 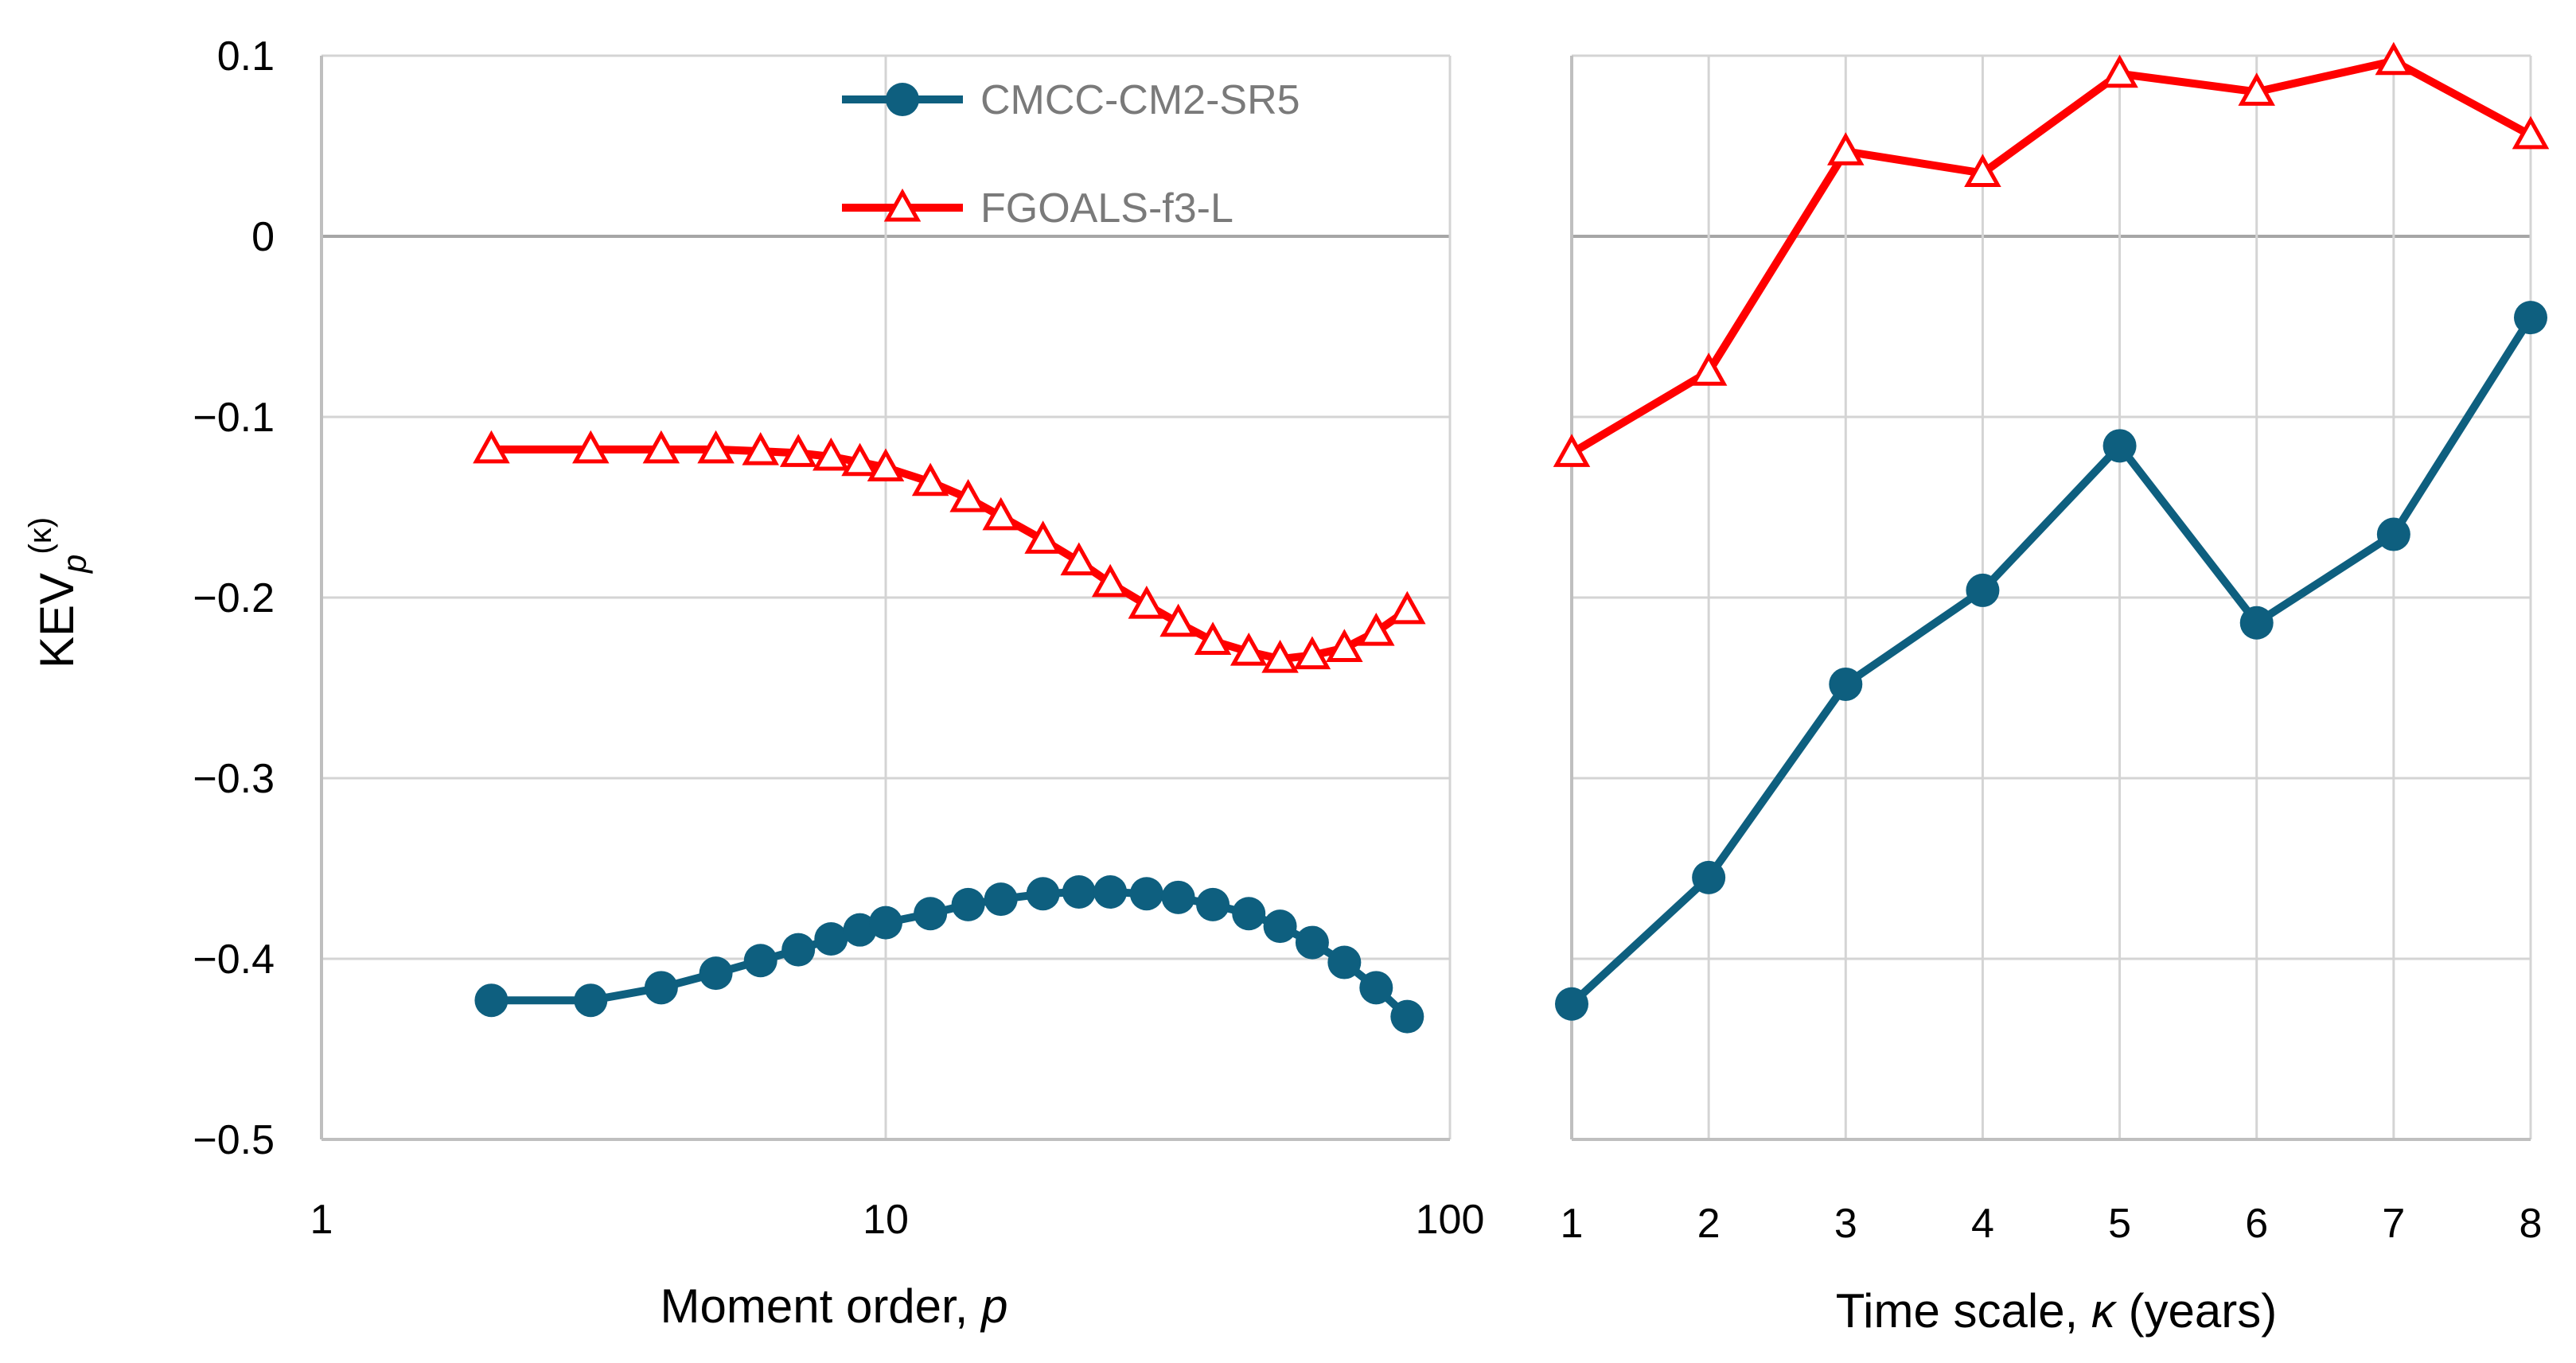 What do you see at coordinates (2119, 1224) in the screenshot?
I see `right-x-tick-label: 5` at bounding box center [2119, 1224].